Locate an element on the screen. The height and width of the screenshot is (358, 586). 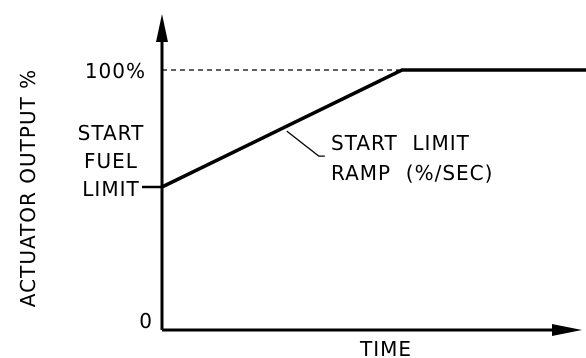
x-axis-arrowhead is located at coordinates (567, 330).